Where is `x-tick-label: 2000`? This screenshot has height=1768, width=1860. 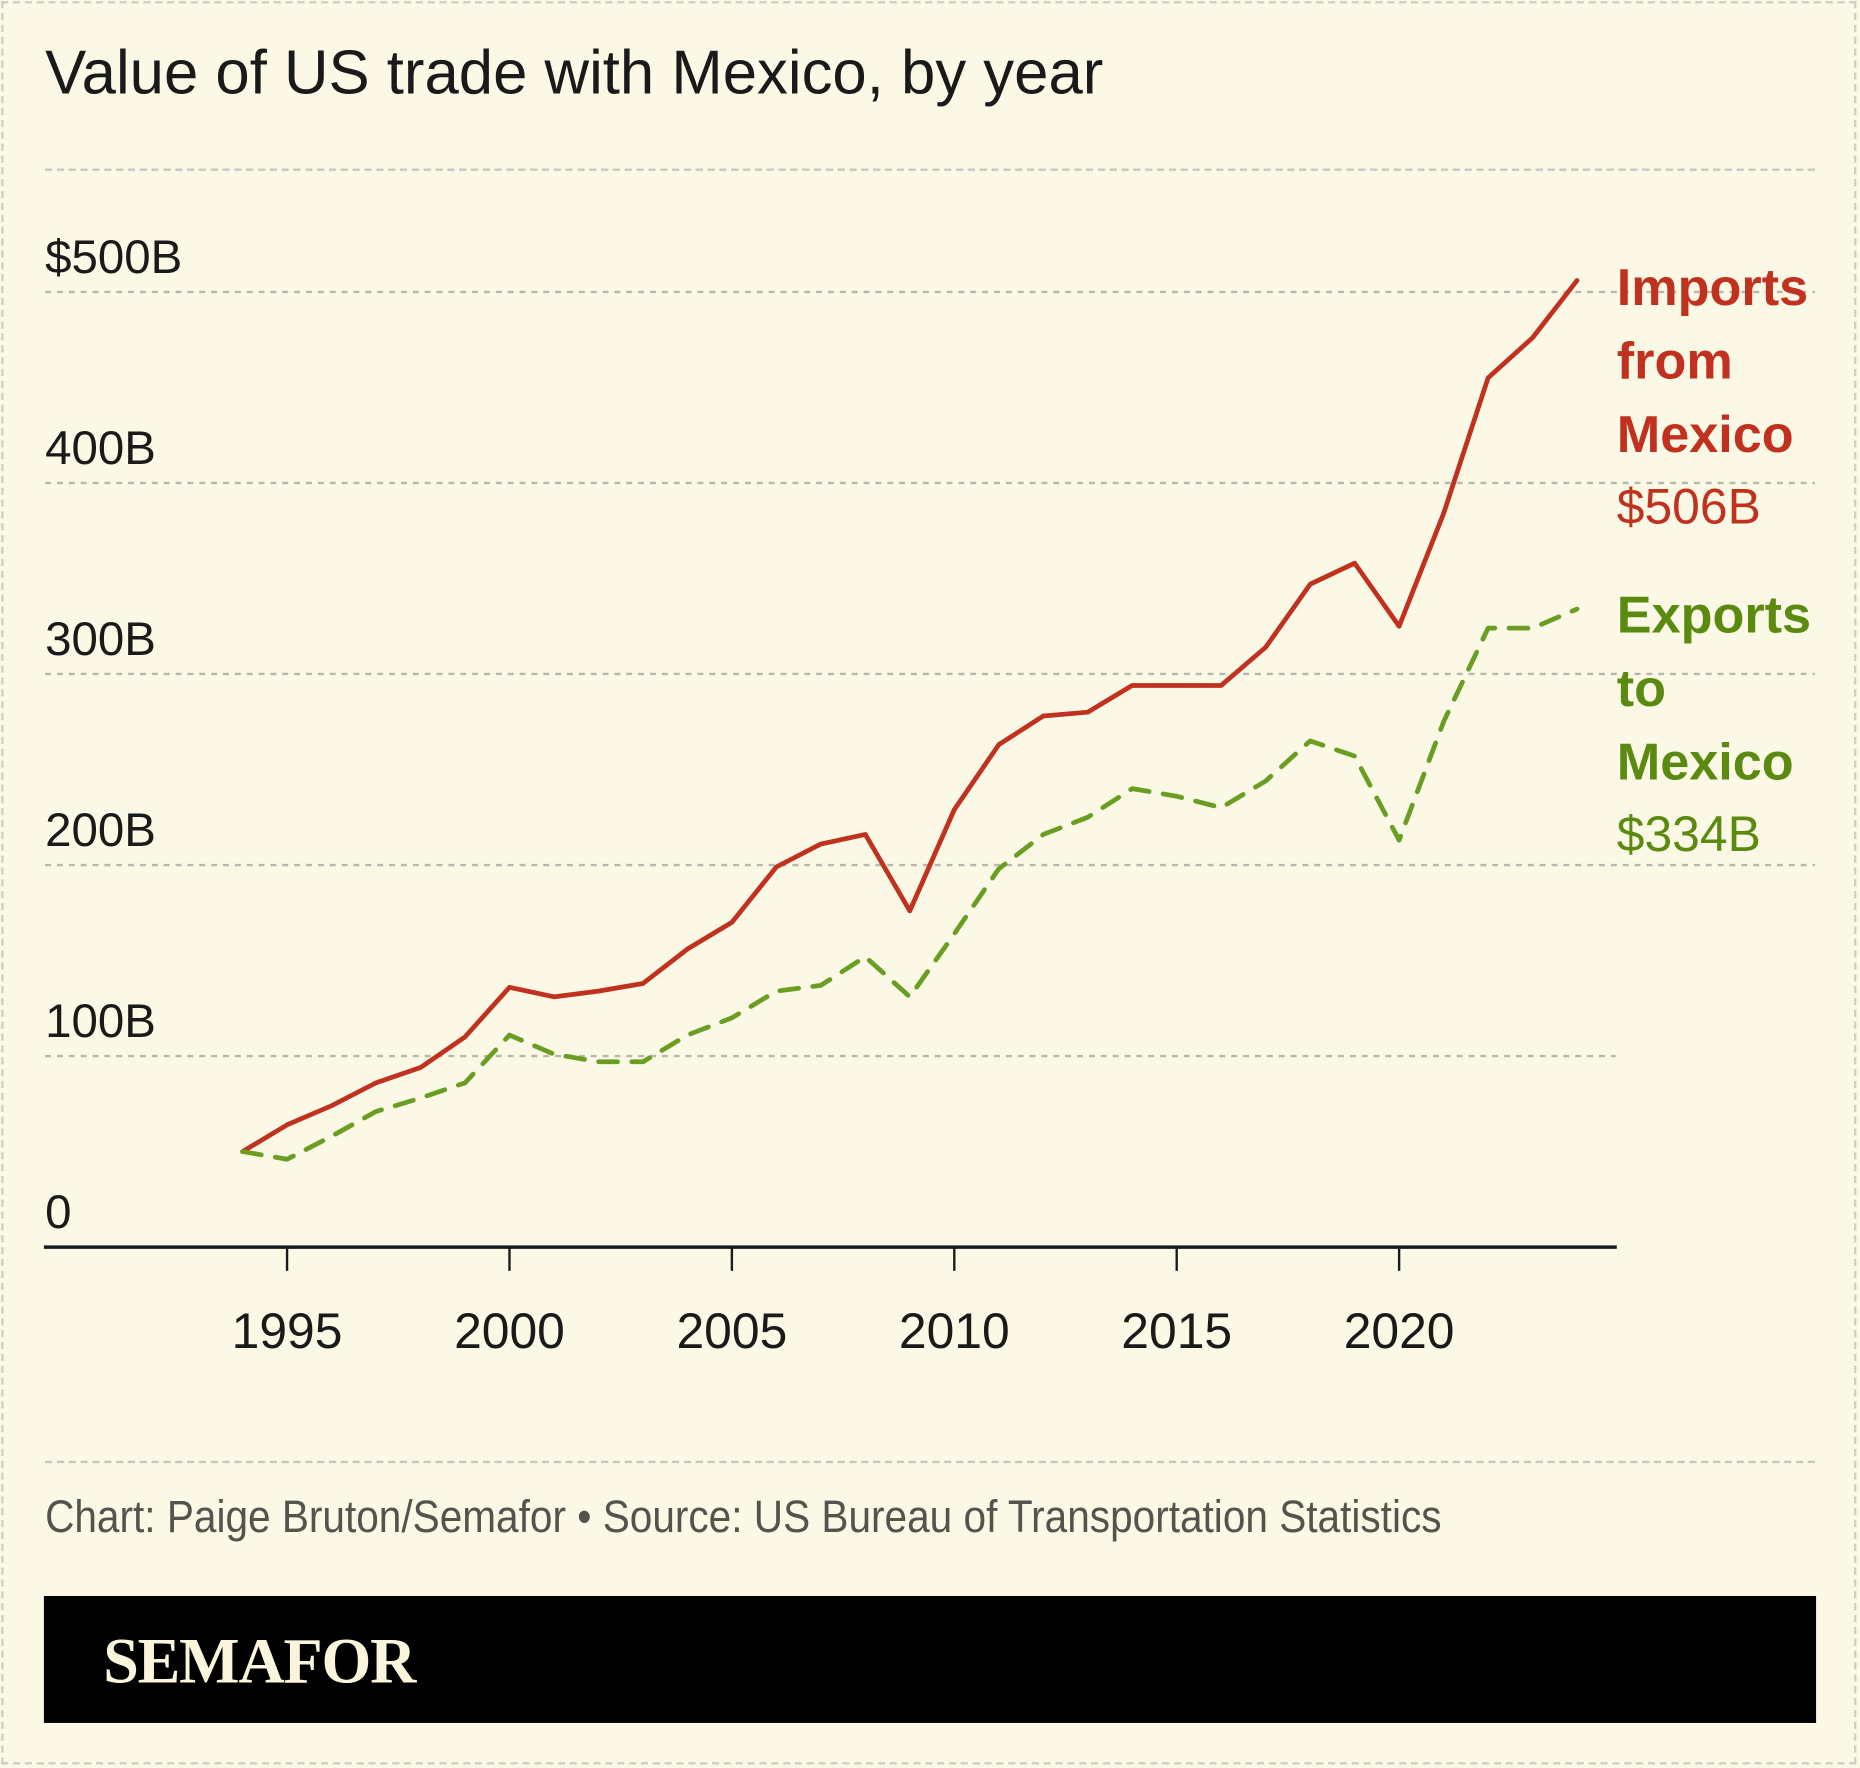
x-tick-label: 2000 is located at coordinates (509, 1331).